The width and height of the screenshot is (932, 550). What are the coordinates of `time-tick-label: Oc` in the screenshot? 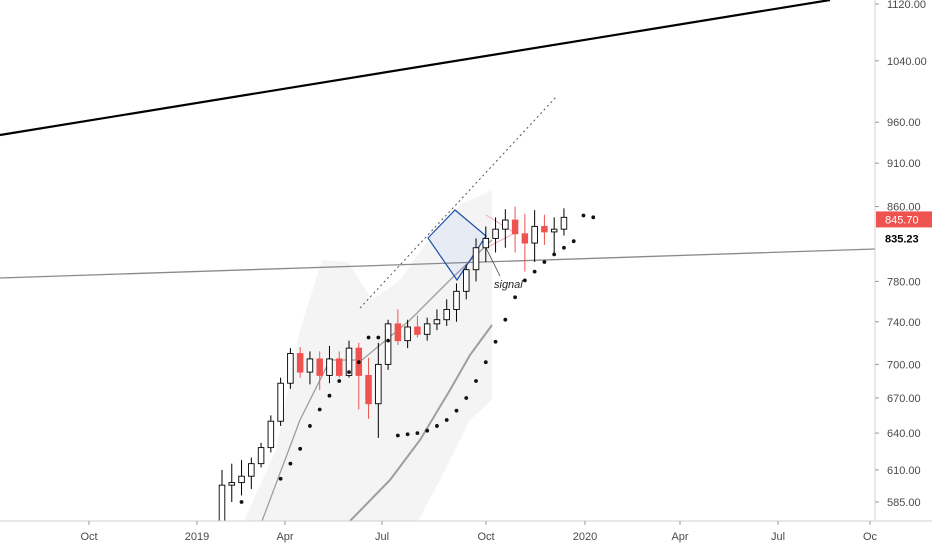 It's located at (870, 537).